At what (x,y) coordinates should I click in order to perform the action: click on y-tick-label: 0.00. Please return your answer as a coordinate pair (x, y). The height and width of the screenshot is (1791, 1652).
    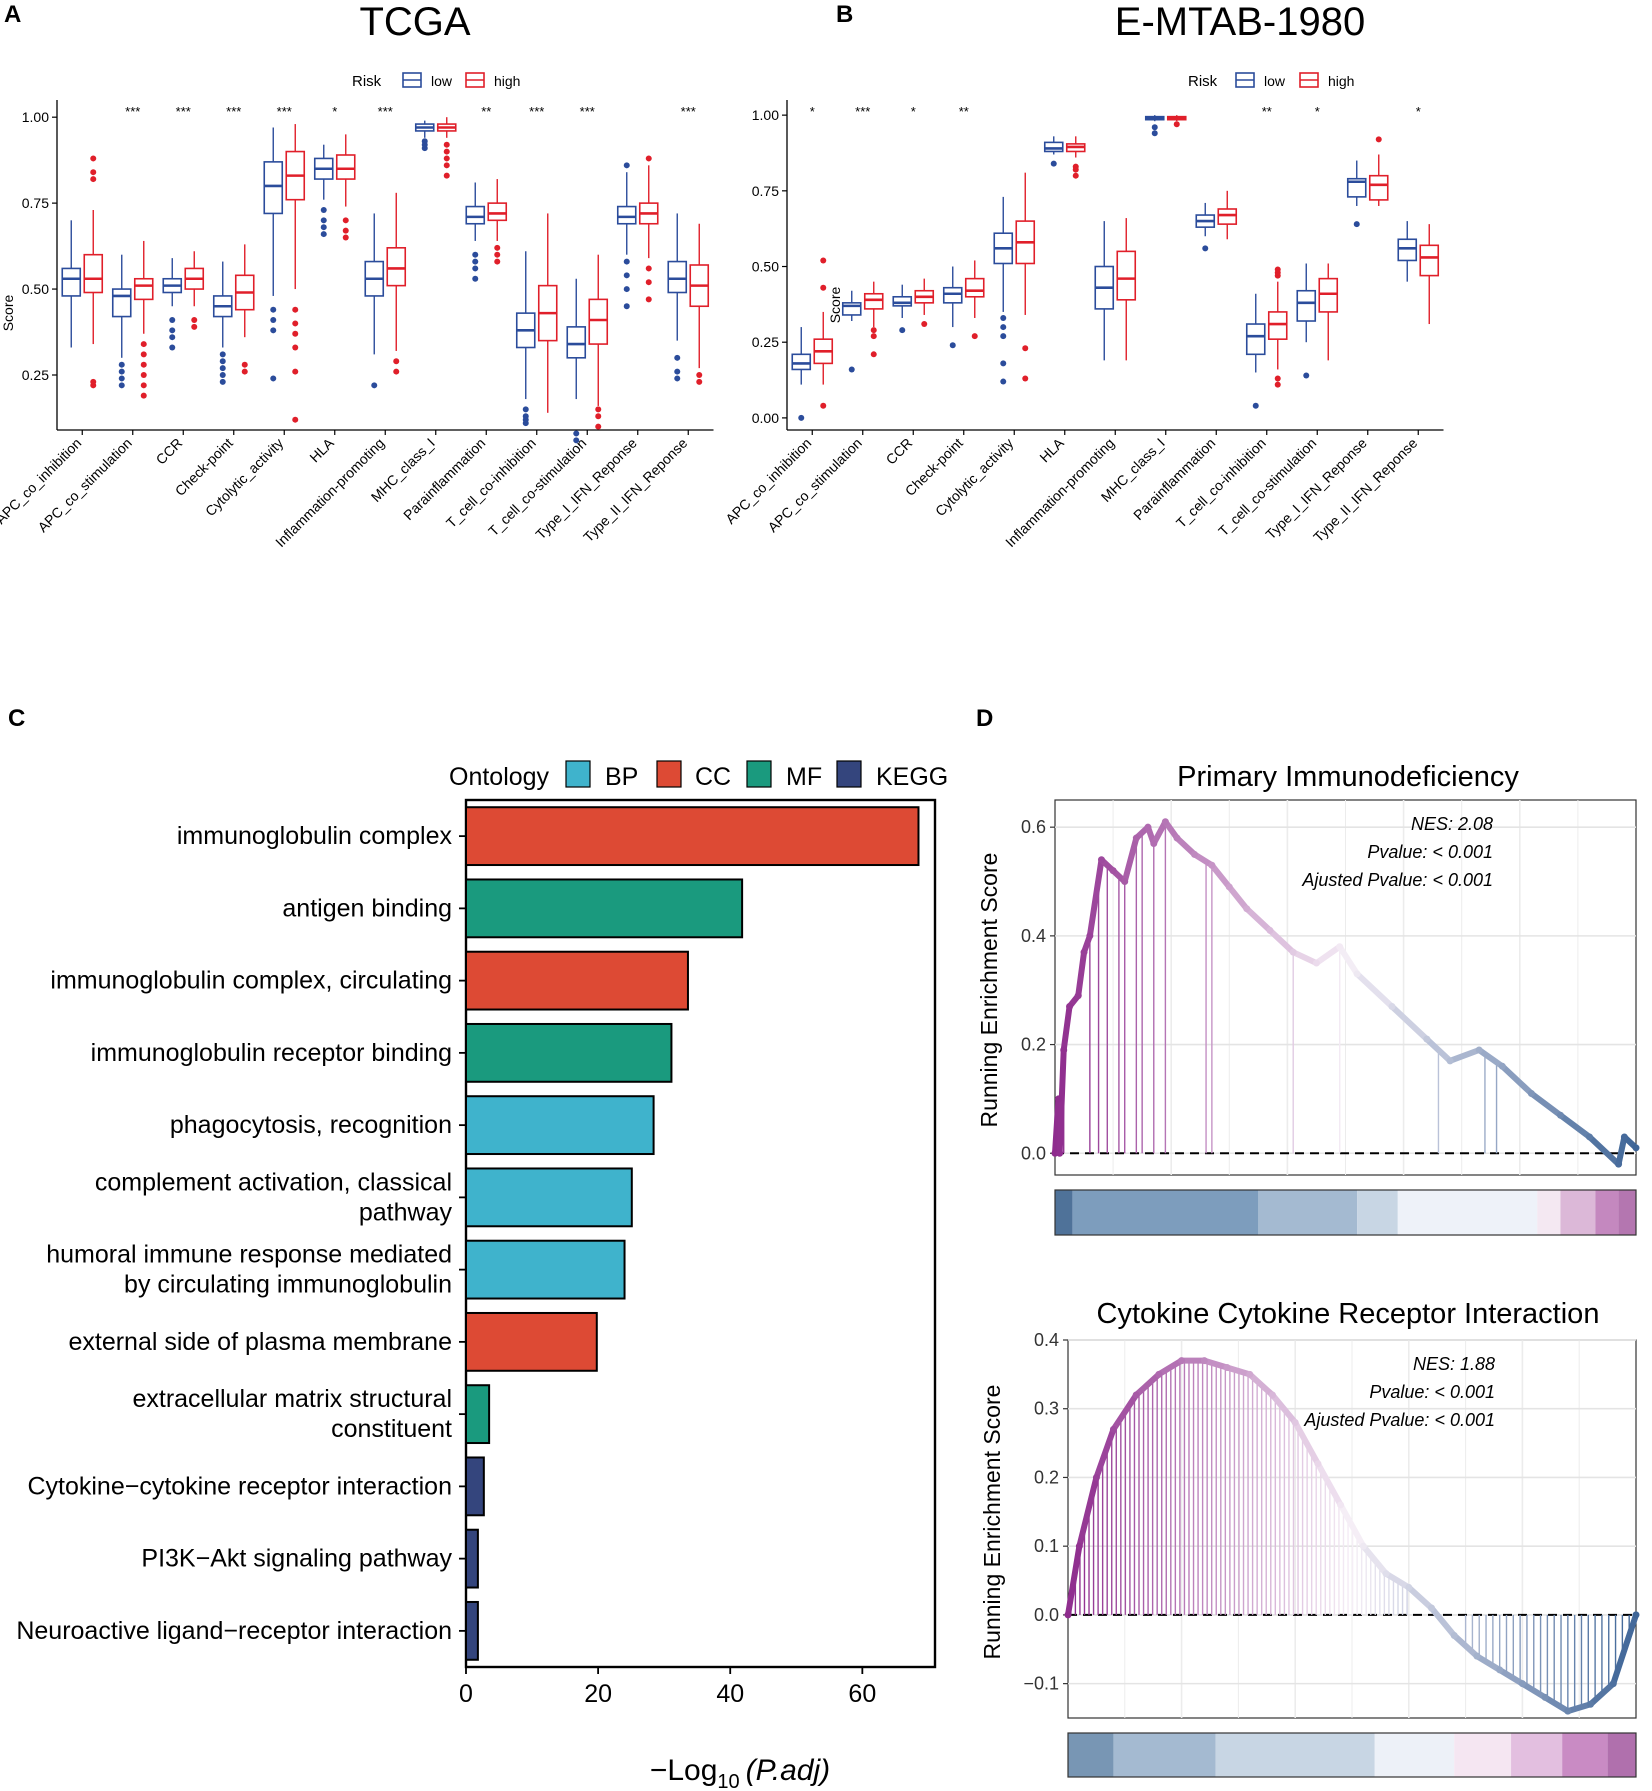
    Looking at the image, I should click on (765, 418).